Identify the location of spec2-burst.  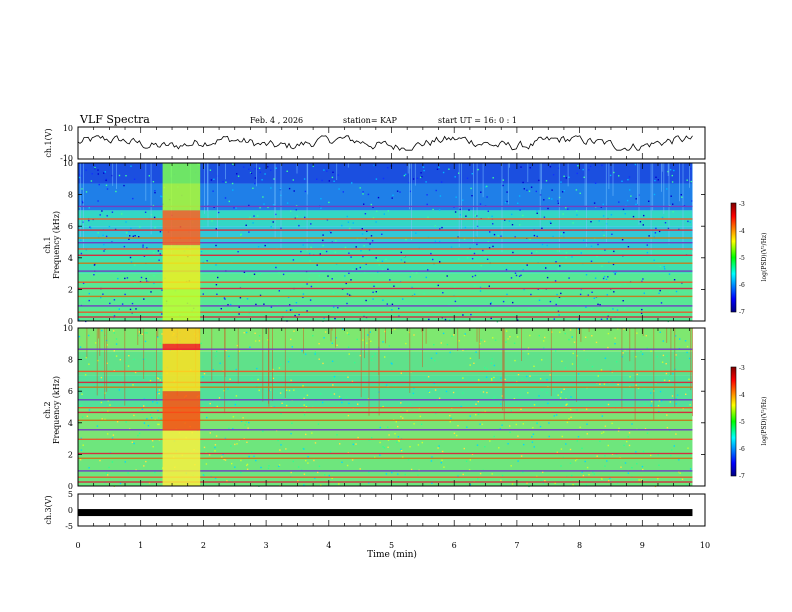
(181, 347).